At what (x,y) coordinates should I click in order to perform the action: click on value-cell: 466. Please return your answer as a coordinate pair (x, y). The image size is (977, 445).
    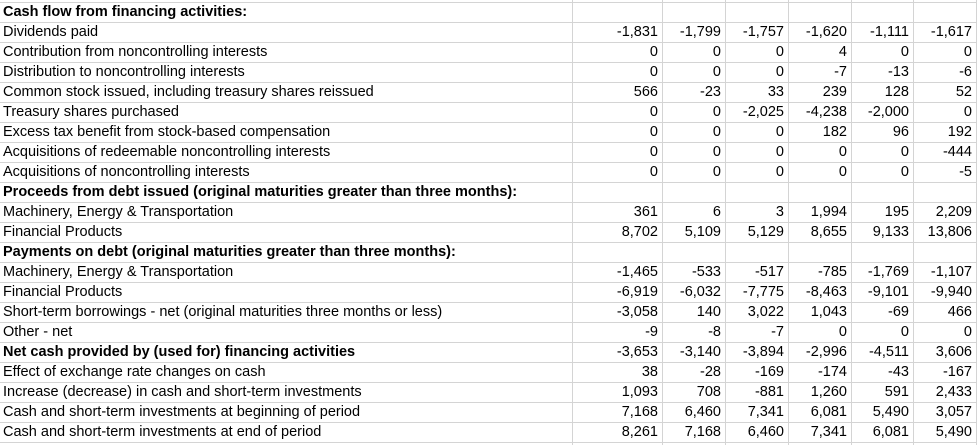
    Looking at the image, I should click on (945, 313).